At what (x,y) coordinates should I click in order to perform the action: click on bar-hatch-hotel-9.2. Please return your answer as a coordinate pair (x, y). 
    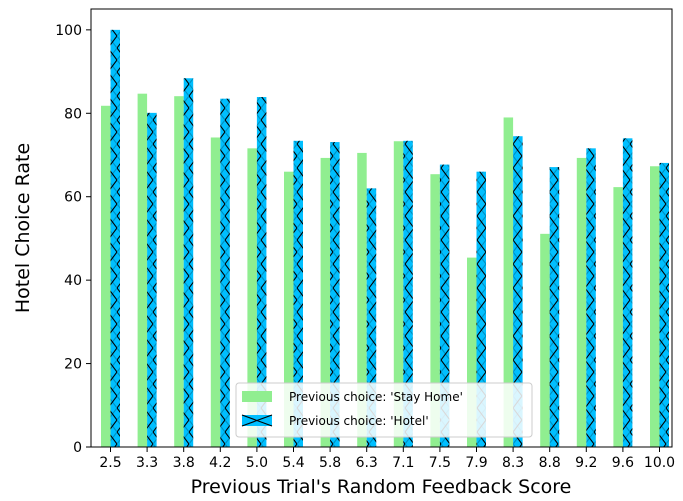
    Looking at the image, I should click on (591, 297).